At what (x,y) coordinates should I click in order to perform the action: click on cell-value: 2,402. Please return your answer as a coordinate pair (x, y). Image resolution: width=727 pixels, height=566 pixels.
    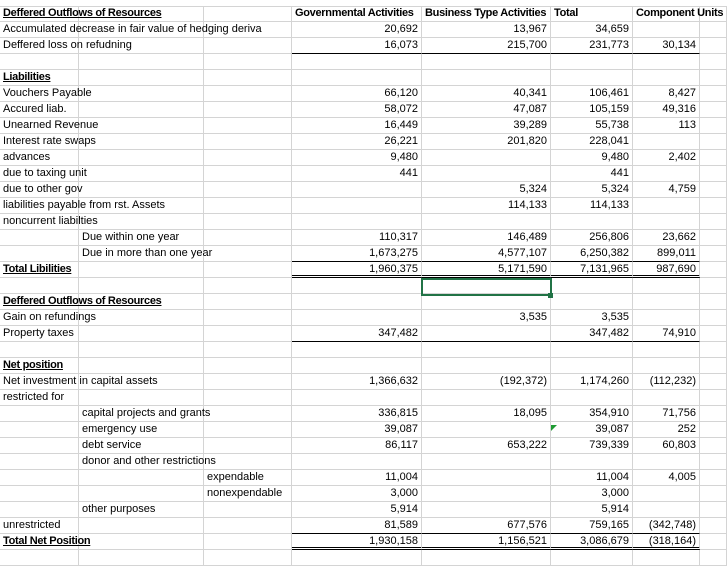
    Looking at the image, I should click on (666, 158).